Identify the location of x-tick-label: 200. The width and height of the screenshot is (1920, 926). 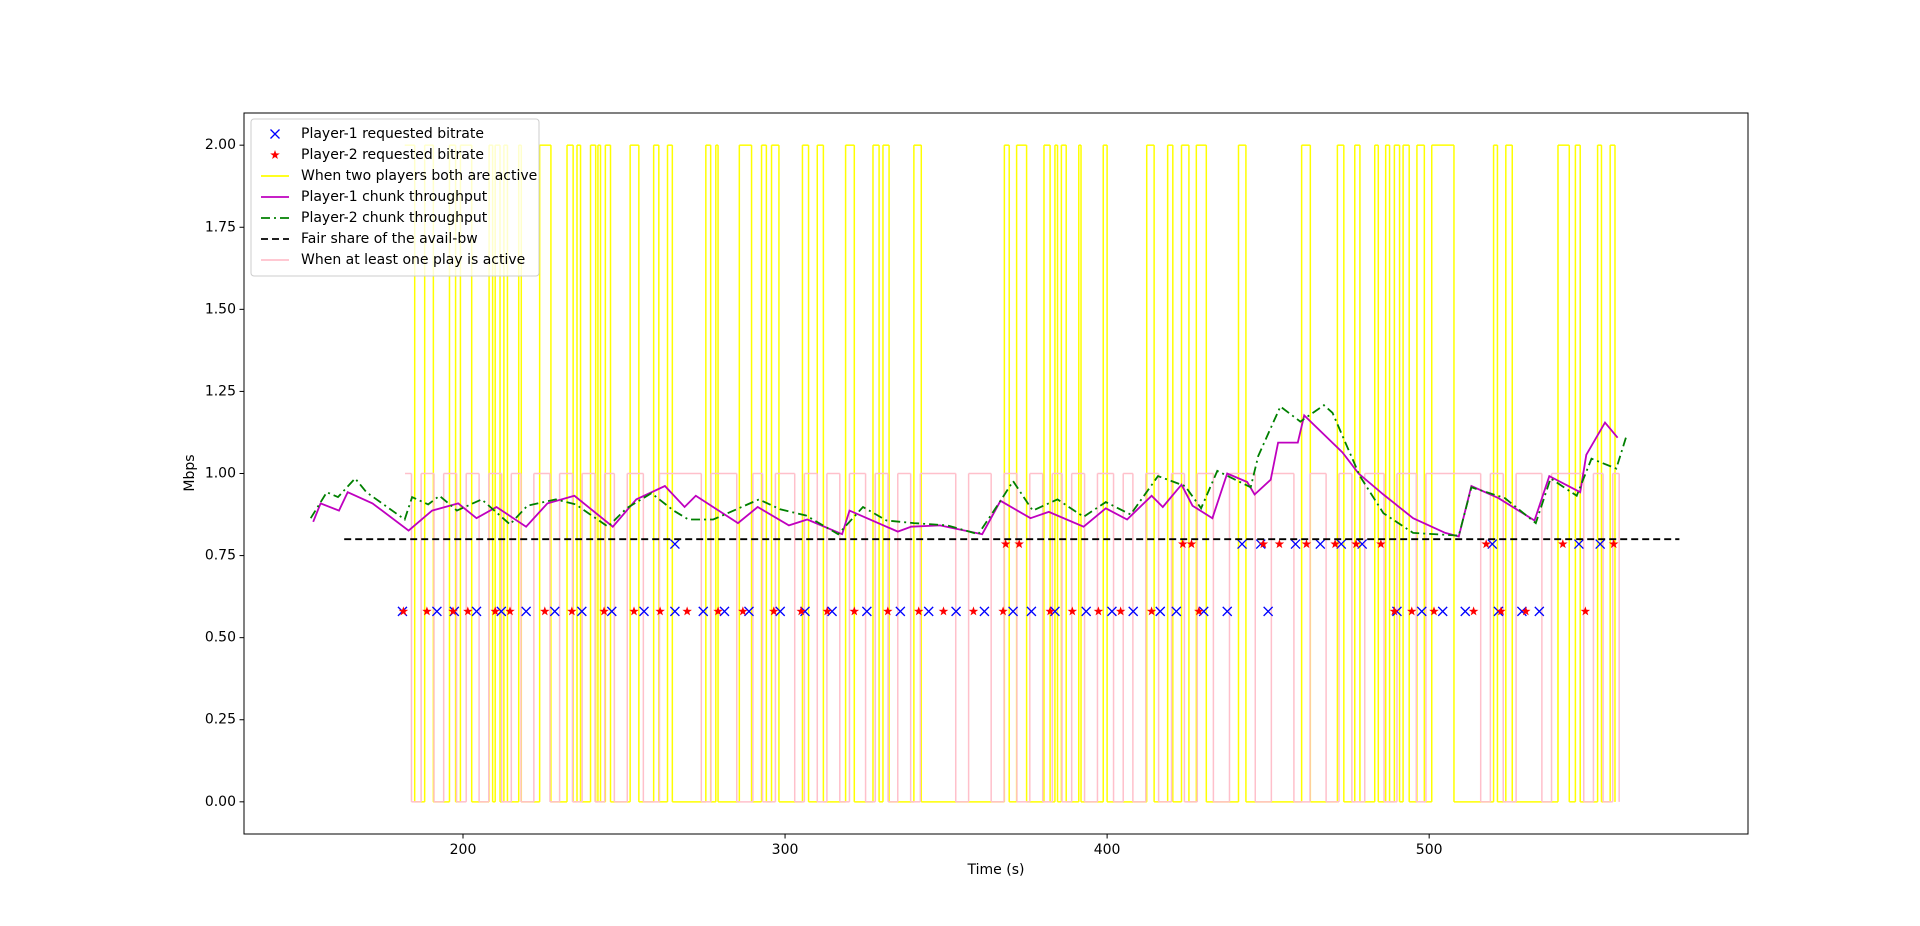
(463, 850).